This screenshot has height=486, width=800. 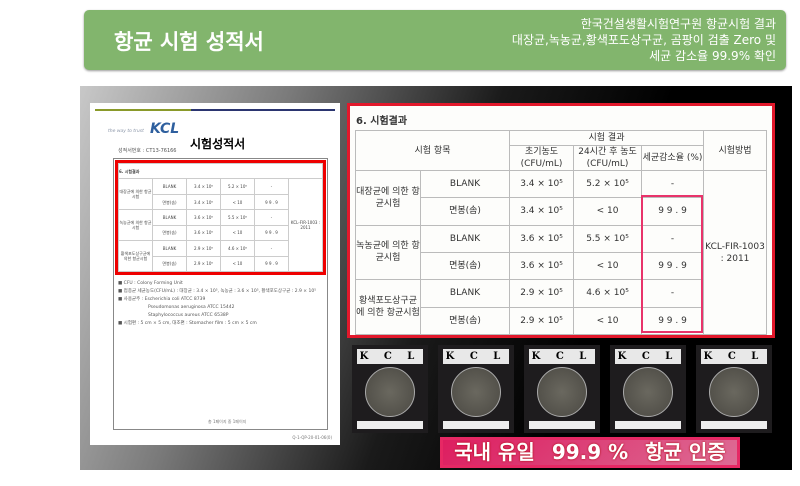 I want to click on note: Pseudomonas aeruginosa ATCC 15442, so click(x=191, y=307).